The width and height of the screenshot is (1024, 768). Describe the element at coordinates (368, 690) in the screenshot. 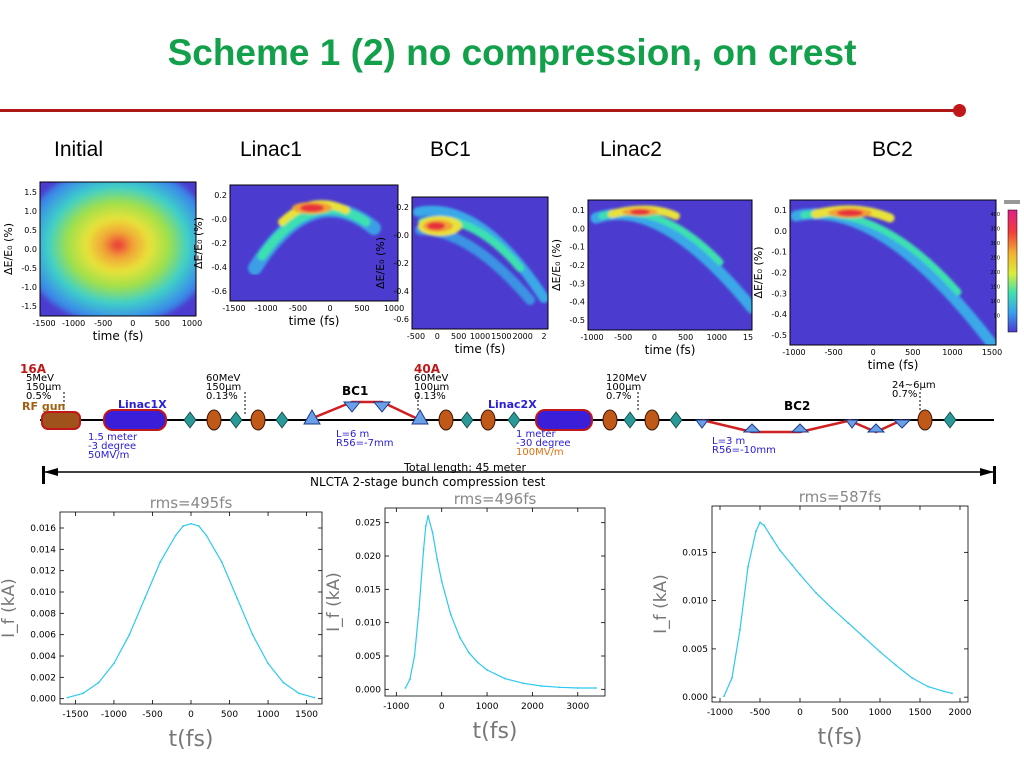

I see `y-tick-label: 0.000` at that location.